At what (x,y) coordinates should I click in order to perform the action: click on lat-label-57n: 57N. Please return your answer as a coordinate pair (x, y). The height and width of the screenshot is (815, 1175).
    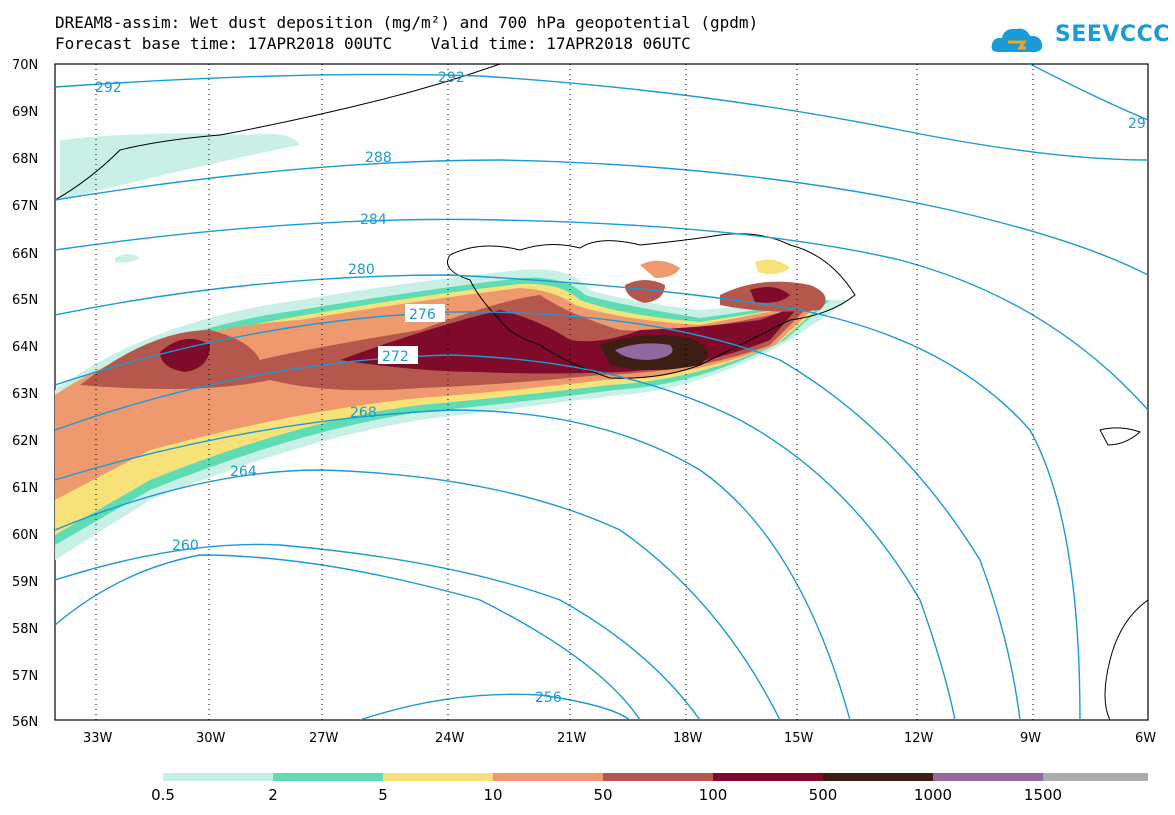
    Looking at the image, I should click on (25, 676).